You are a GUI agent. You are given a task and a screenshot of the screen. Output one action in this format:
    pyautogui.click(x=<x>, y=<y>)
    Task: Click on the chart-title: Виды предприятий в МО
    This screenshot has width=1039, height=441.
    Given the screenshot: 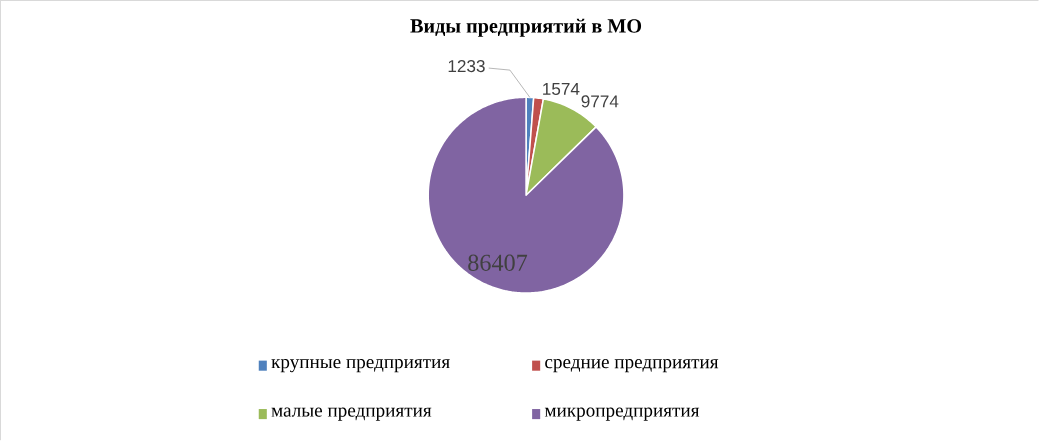 What is the action you would take?
    pyautogui.click(x=526, y=27)
    